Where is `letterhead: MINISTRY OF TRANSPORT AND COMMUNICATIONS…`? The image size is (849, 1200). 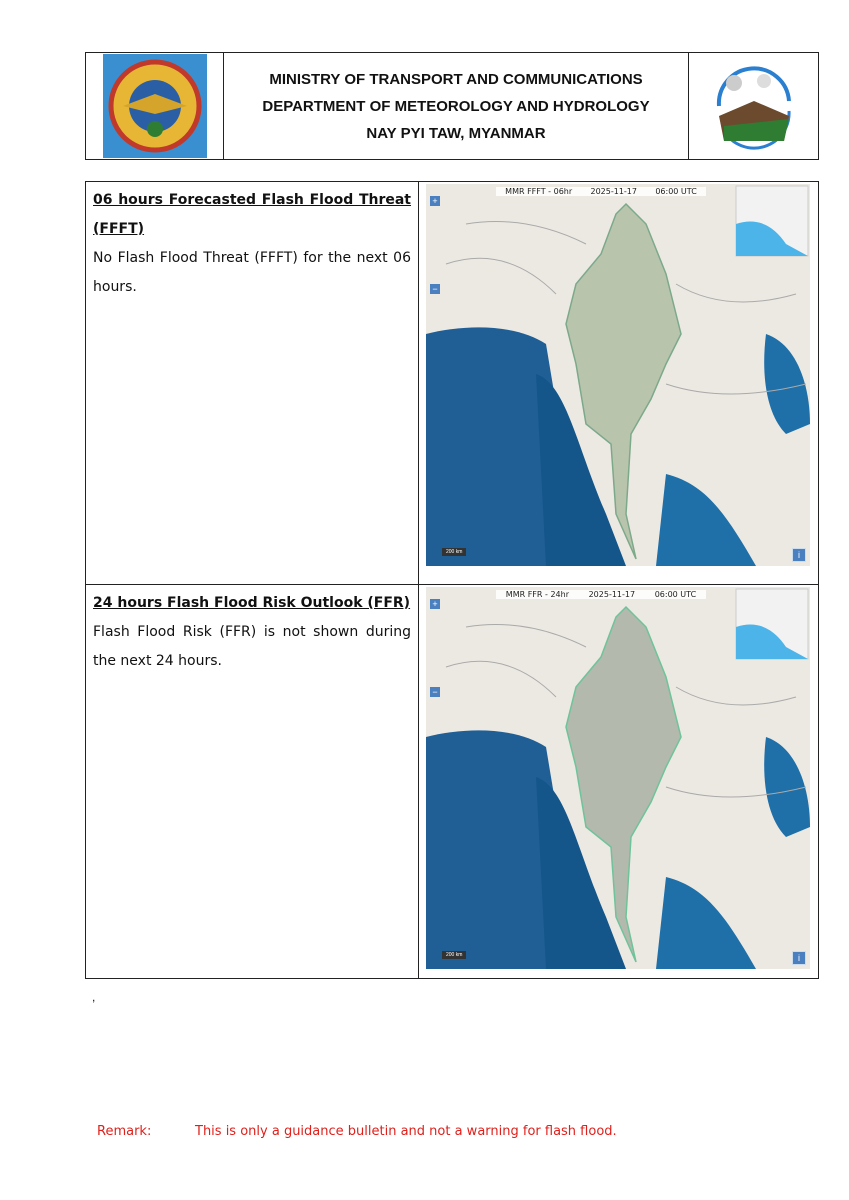 letterhead: MINISTRY OF TRANSPORT AND COMMUNICATIONS… is located at coordinates (452, 106).